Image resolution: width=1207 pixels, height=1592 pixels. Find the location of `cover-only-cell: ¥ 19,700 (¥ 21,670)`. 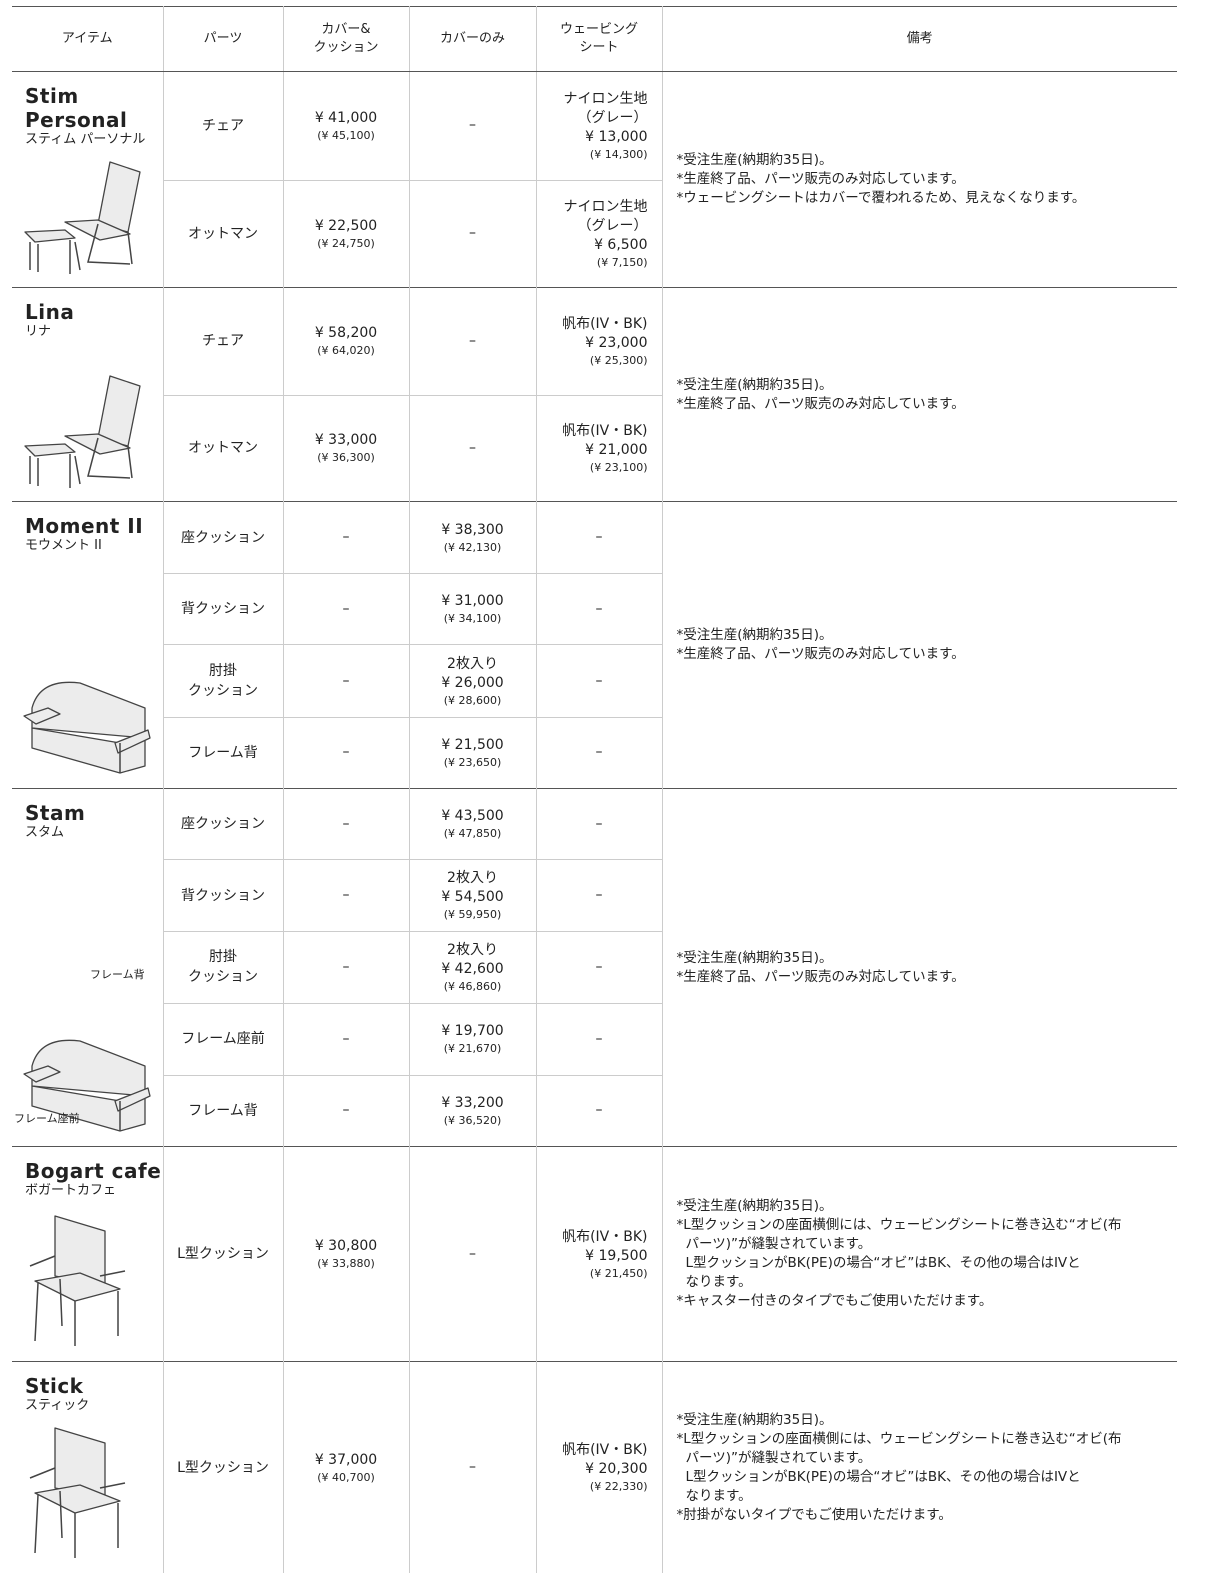

cover-only-cell: ¥ 19,700 (¥ 21,670) is located at coordinates (472, 1039).